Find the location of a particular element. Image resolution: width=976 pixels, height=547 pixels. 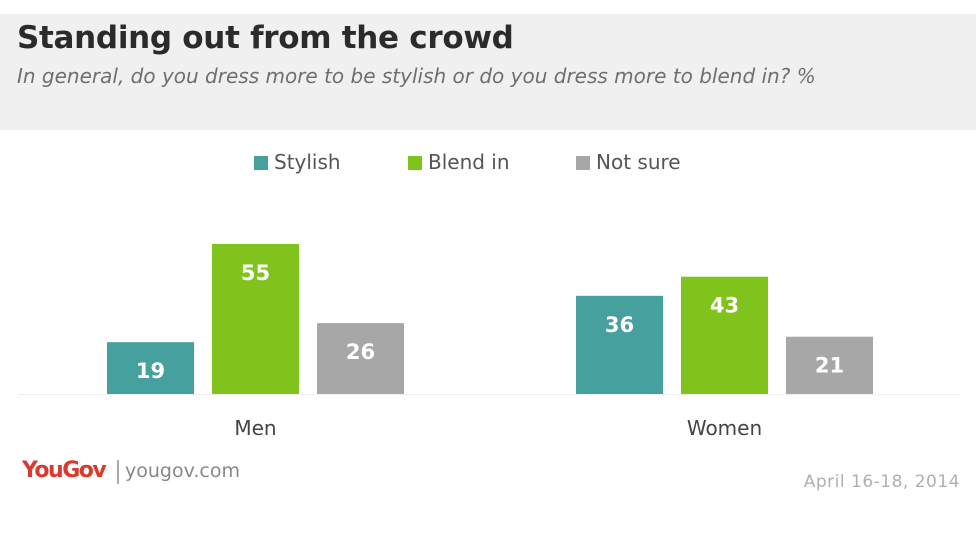

legend-swatch-blend-in is located at coordinates (415, 163).